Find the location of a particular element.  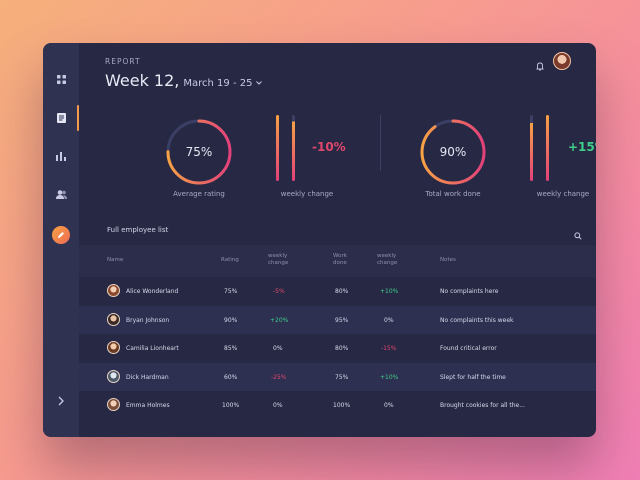

col-rating: Rating is located at coordinates (230, 260).